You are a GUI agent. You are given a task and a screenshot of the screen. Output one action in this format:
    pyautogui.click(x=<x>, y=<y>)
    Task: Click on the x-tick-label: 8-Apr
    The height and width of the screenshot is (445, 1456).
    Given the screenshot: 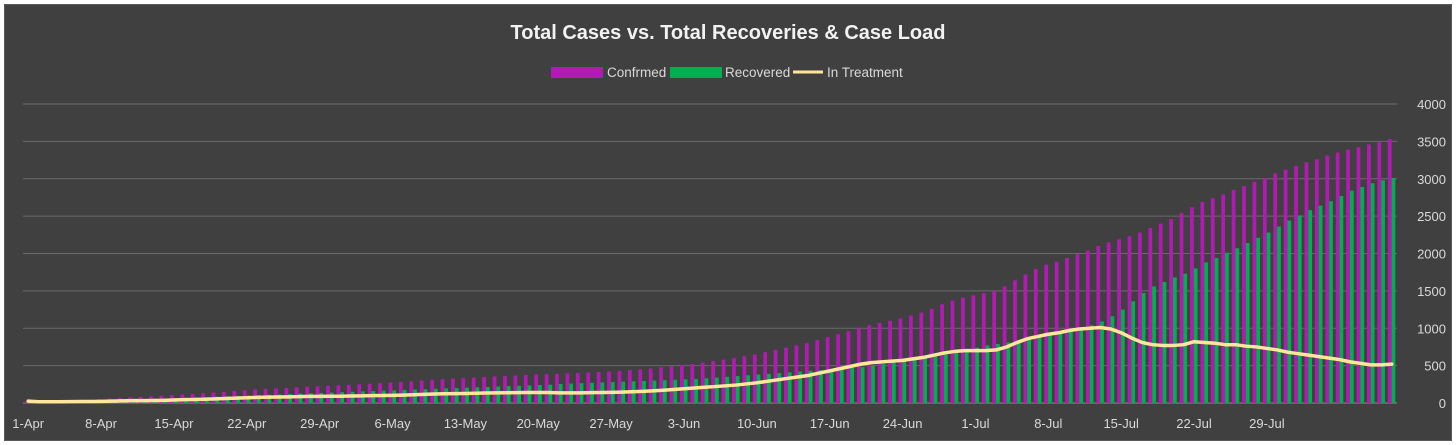 What is the action you would take?
    pyautogui.click(x=101, y=423)
    